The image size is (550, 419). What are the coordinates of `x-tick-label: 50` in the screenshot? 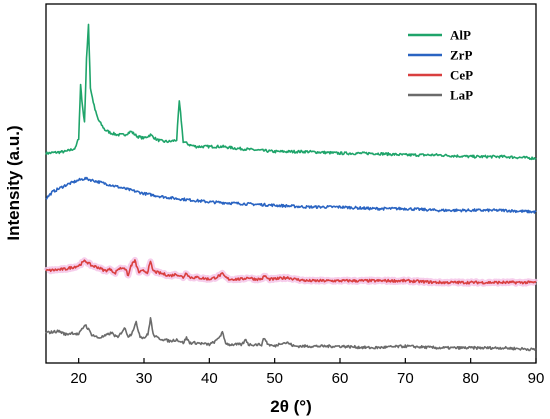 It's located at (274, 378).